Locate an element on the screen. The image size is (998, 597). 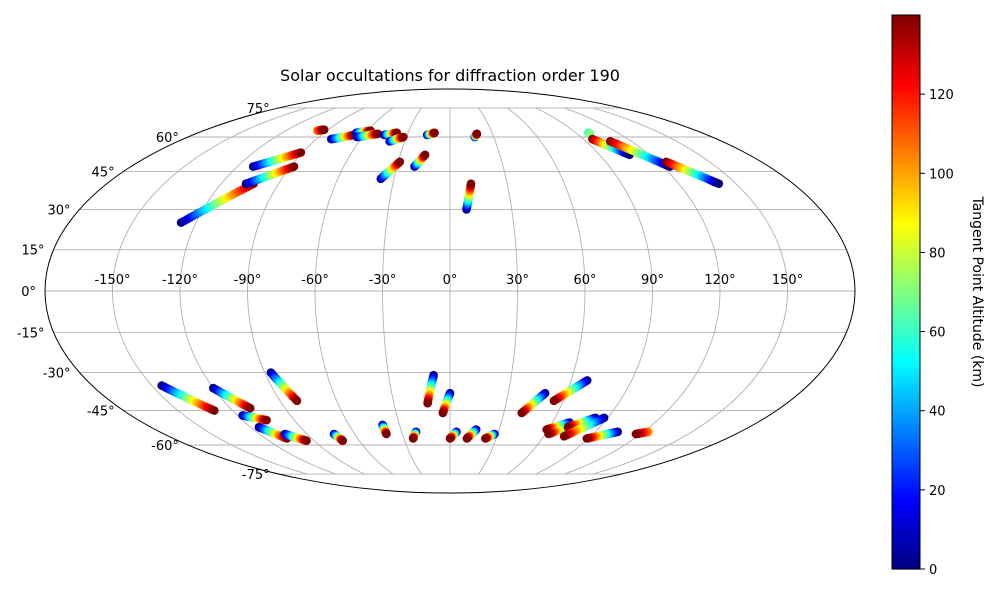
lon-tick-label: 0° is located at coordinates (450, 280).